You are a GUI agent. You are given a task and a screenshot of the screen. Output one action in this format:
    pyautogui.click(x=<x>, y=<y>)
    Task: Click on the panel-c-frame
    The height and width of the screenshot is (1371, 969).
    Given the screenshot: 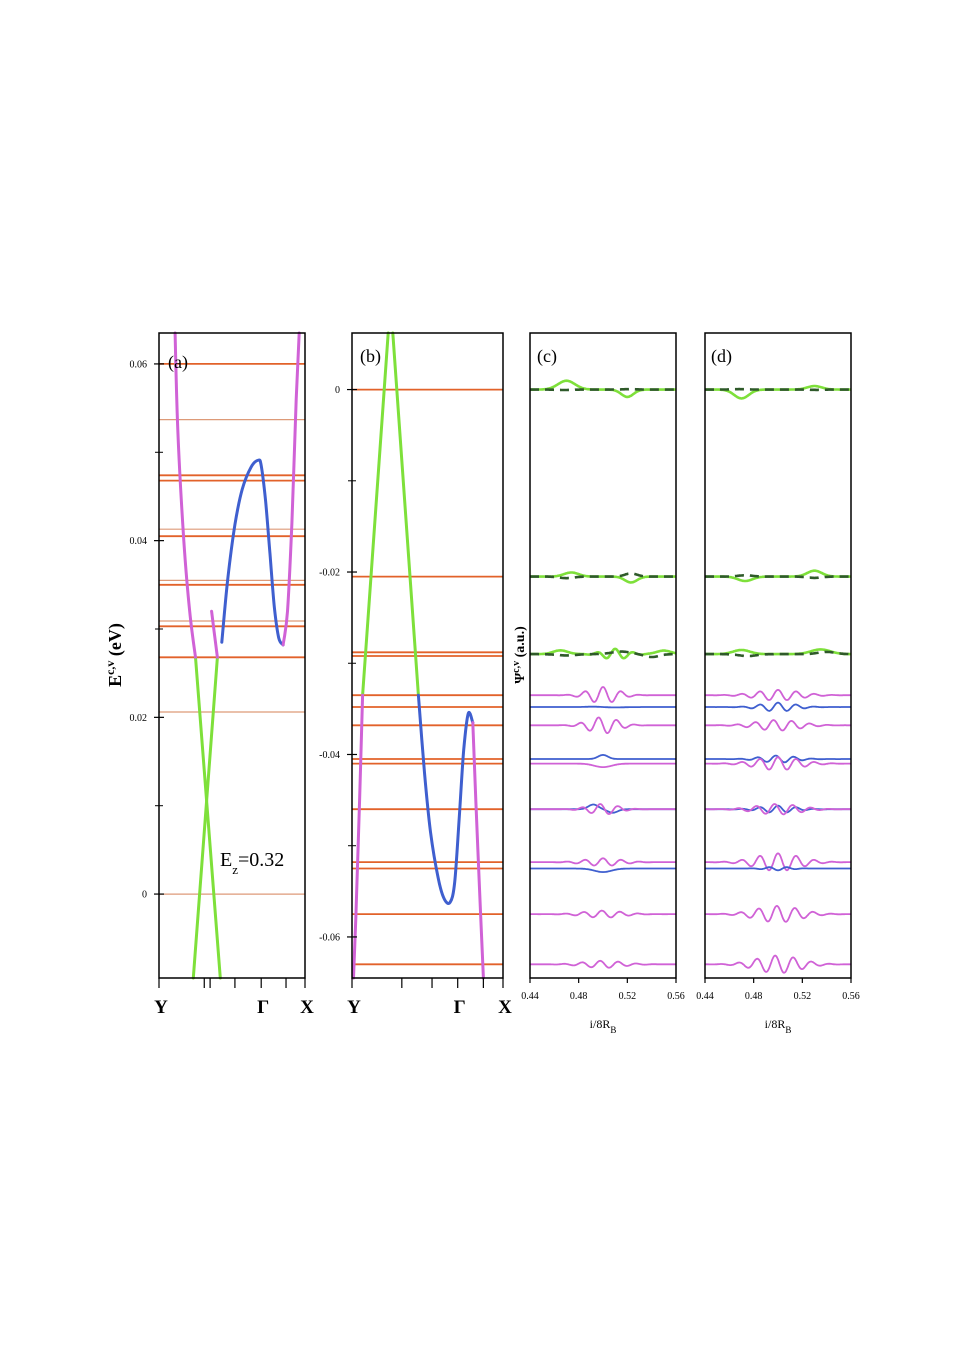 What is the action you would take?
    pyautogui.click(x=603, y=655)
    